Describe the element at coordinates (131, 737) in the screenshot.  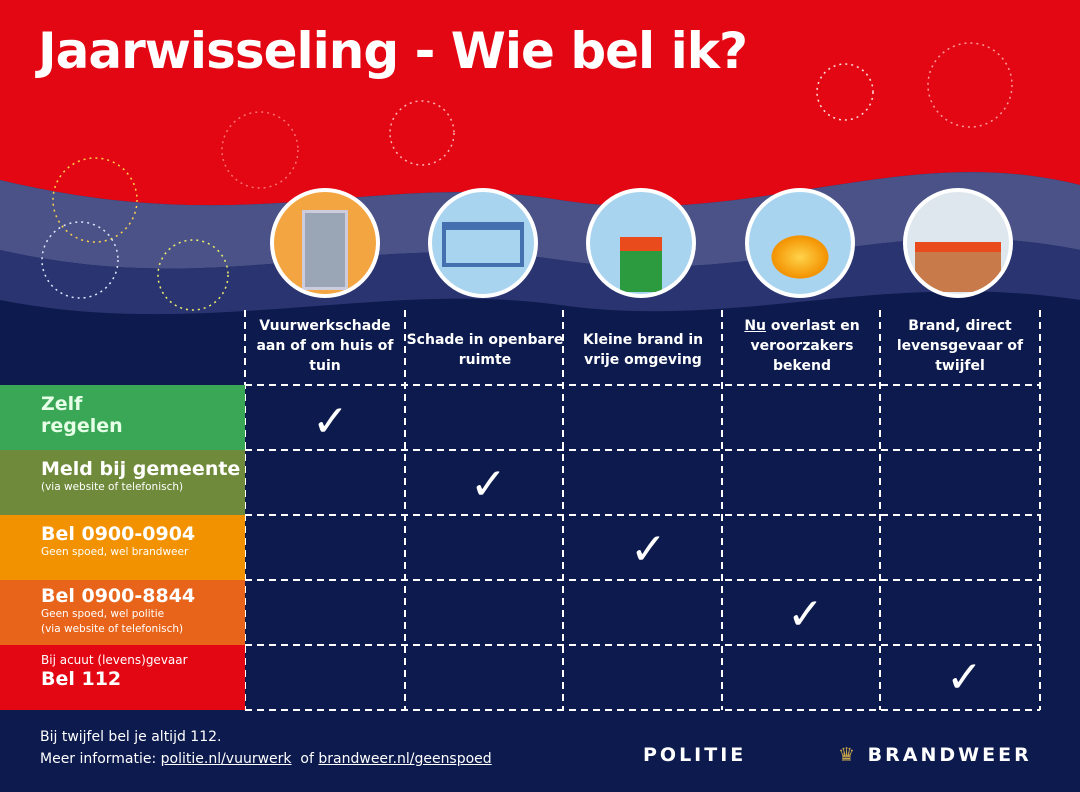
I see `footer-note: Bij twijfel bel je altijd 112.` at that location.